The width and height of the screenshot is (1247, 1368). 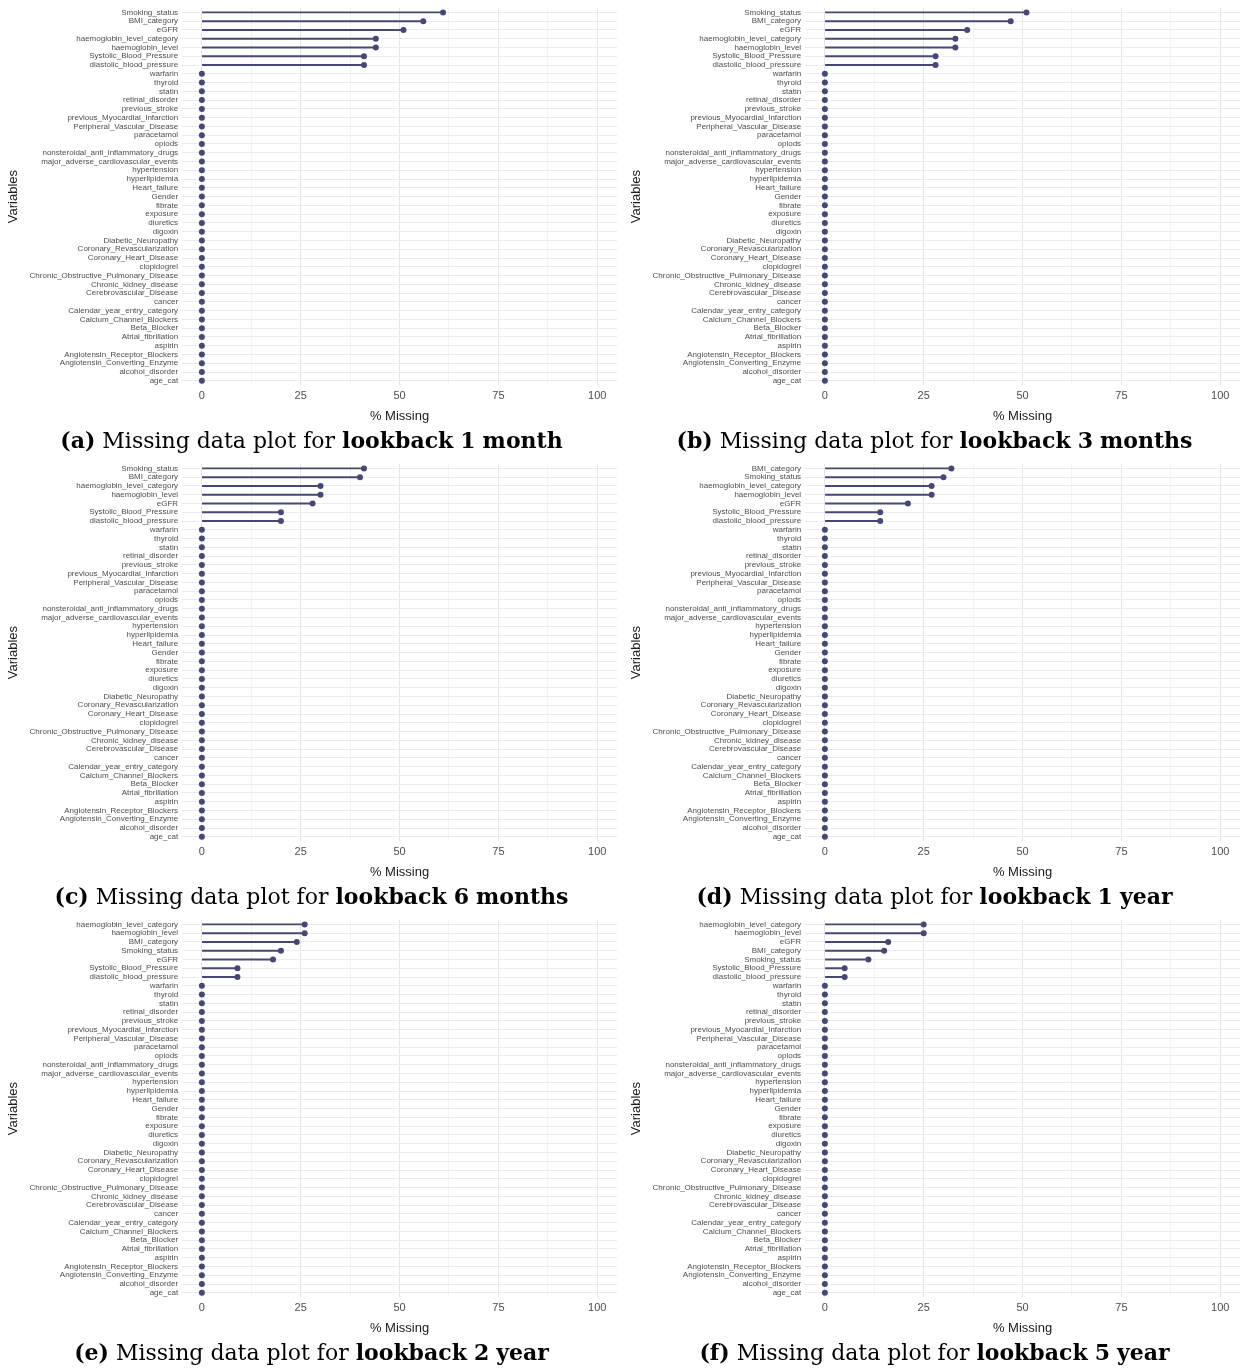 What do you see at coordinates (773, 100) in the screenshot?
I see `y-tick-label: retinal_disorder` at bounding box center [773, 100].